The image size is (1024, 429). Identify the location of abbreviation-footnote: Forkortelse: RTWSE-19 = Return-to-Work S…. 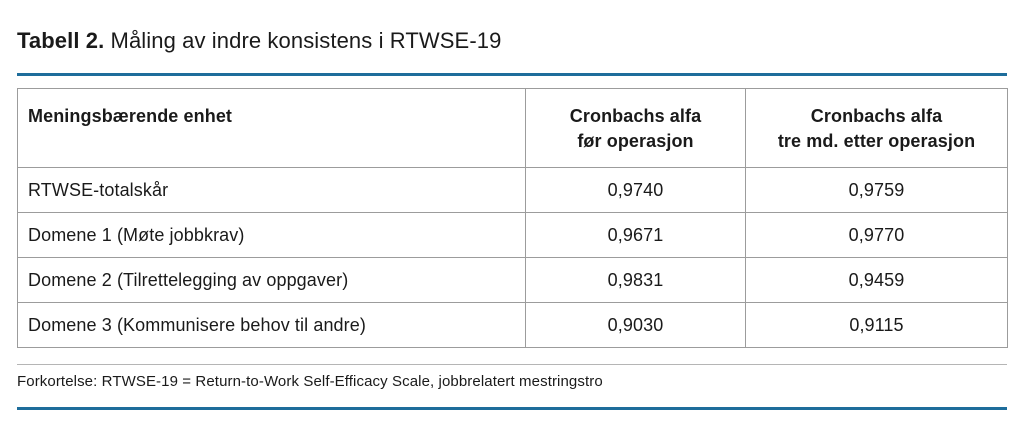
(310, 381).